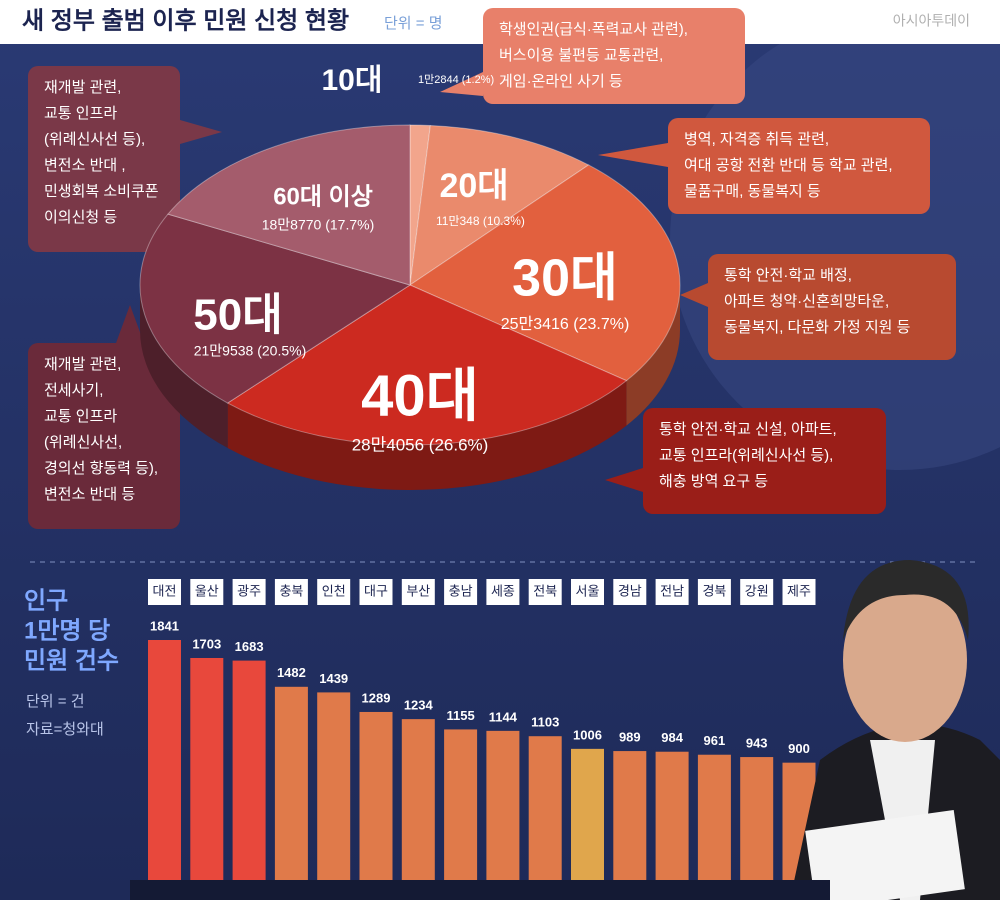 This screenshot has height=900, width=1000. I want to click on callout-text: 학생인권(급식·폭력교사 관련),, so click(593, 29).